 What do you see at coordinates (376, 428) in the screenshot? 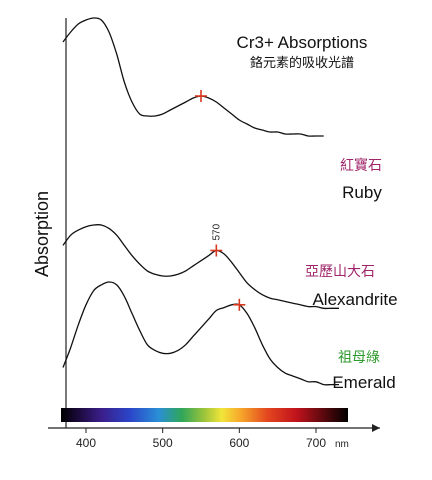
I see `x-axis-arrow` at bounding box center [376, 428].